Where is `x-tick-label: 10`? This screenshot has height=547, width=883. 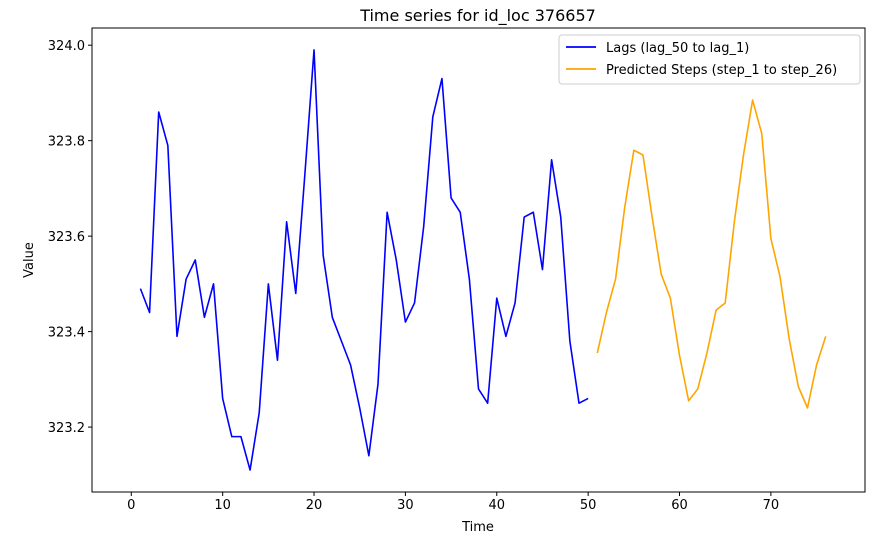
x-tick-label: 10 is located at coordinates (222, 505).